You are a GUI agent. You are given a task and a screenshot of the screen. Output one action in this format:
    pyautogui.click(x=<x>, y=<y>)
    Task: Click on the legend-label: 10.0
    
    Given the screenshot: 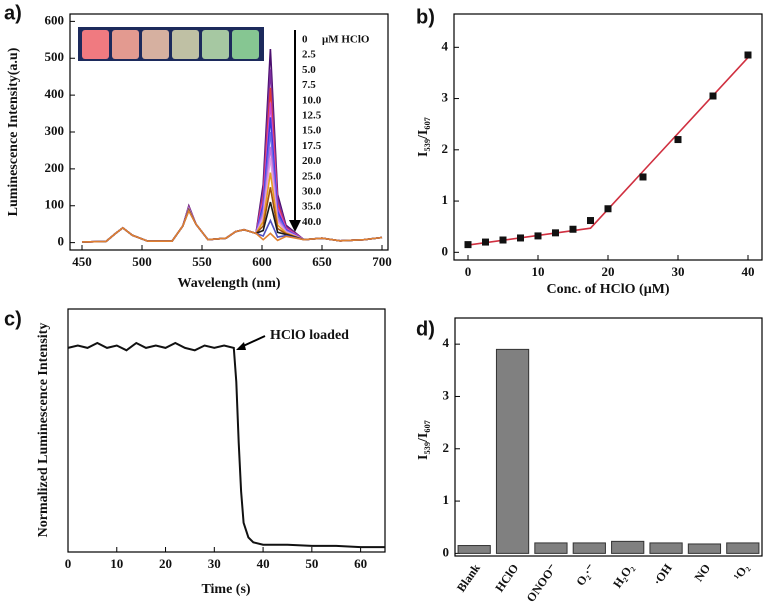 What is the action you would take?
    pyautogui.click(x=312, y=100)
    